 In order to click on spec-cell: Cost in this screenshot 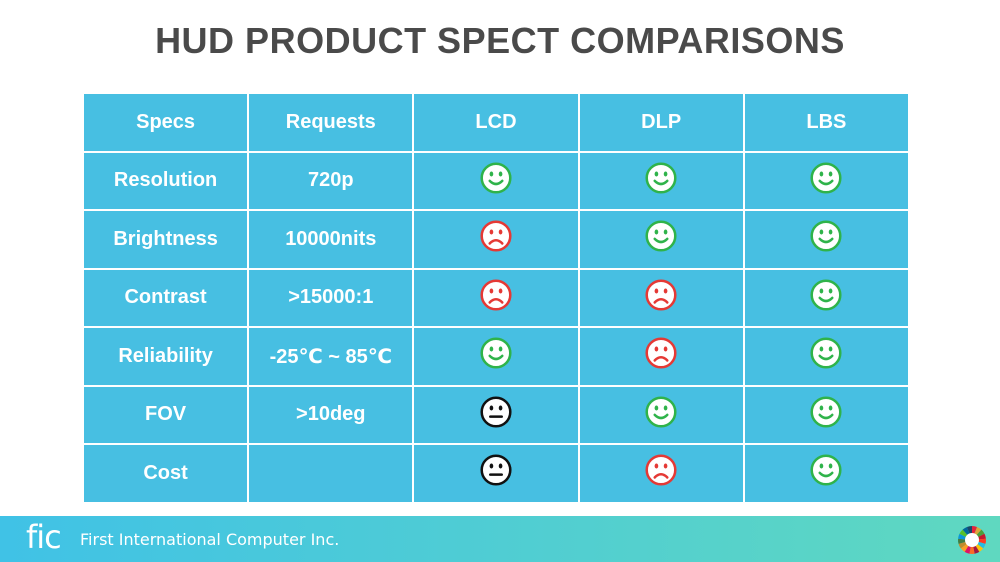, I will do `click(165, 473)`.